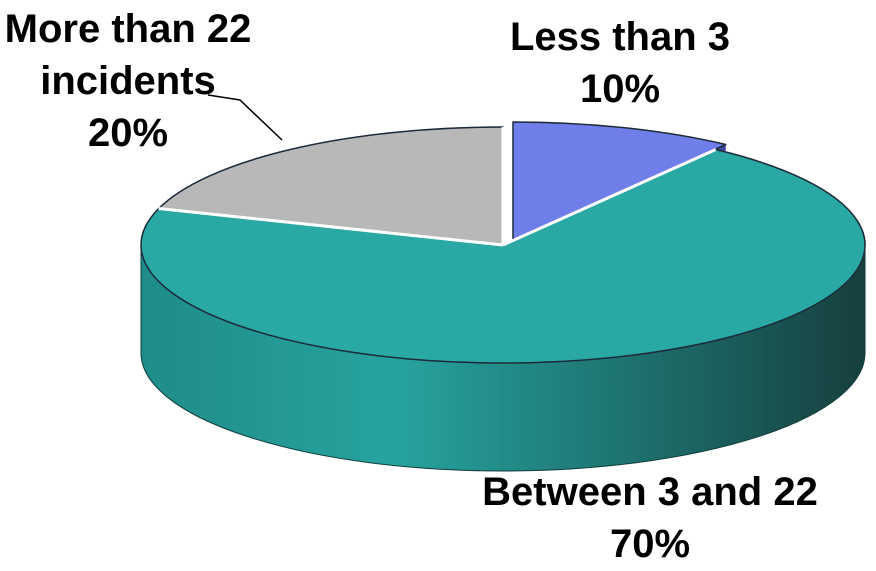  Describe the element at coordinates (128, 29) in the screenshot. I see `data-label-text: More than 22` at that location.